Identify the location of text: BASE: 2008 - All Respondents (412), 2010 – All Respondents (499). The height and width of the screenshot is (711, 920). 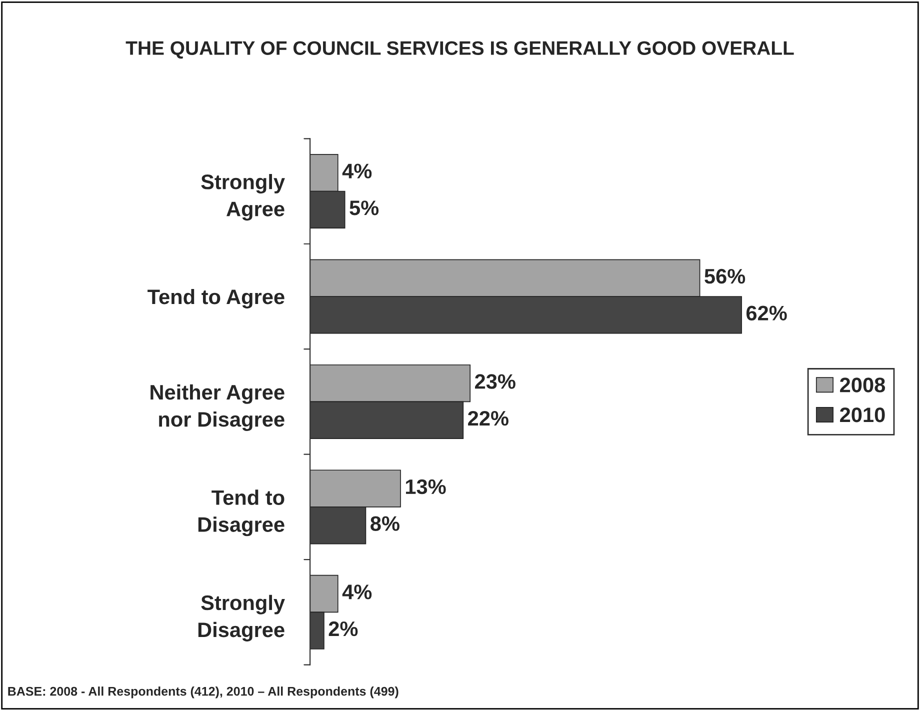
(203, 692).